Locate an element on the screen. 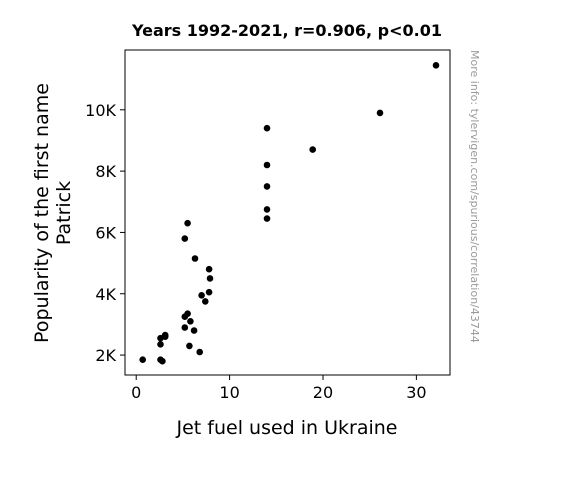 The height and width of the screenshot is (500, 575). x-axis-label: Jet fuel used in Ukraine is located at coordinates (287, 428).